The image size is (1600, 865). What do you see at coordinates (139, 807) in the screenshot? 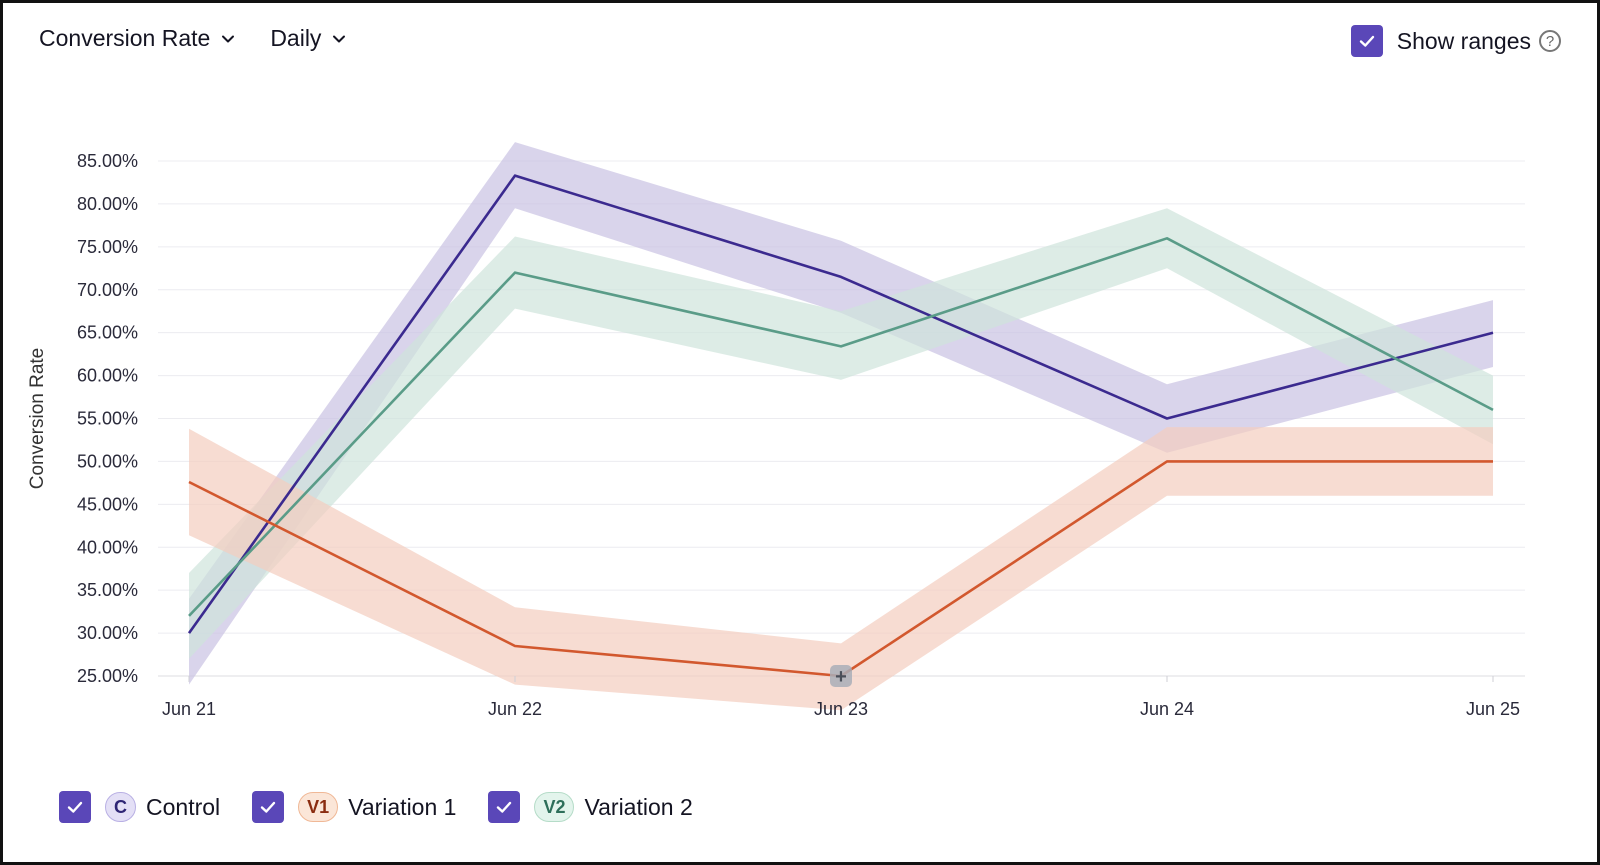
I see `legend-item-control: C Control` at bounding box center [139, 807].